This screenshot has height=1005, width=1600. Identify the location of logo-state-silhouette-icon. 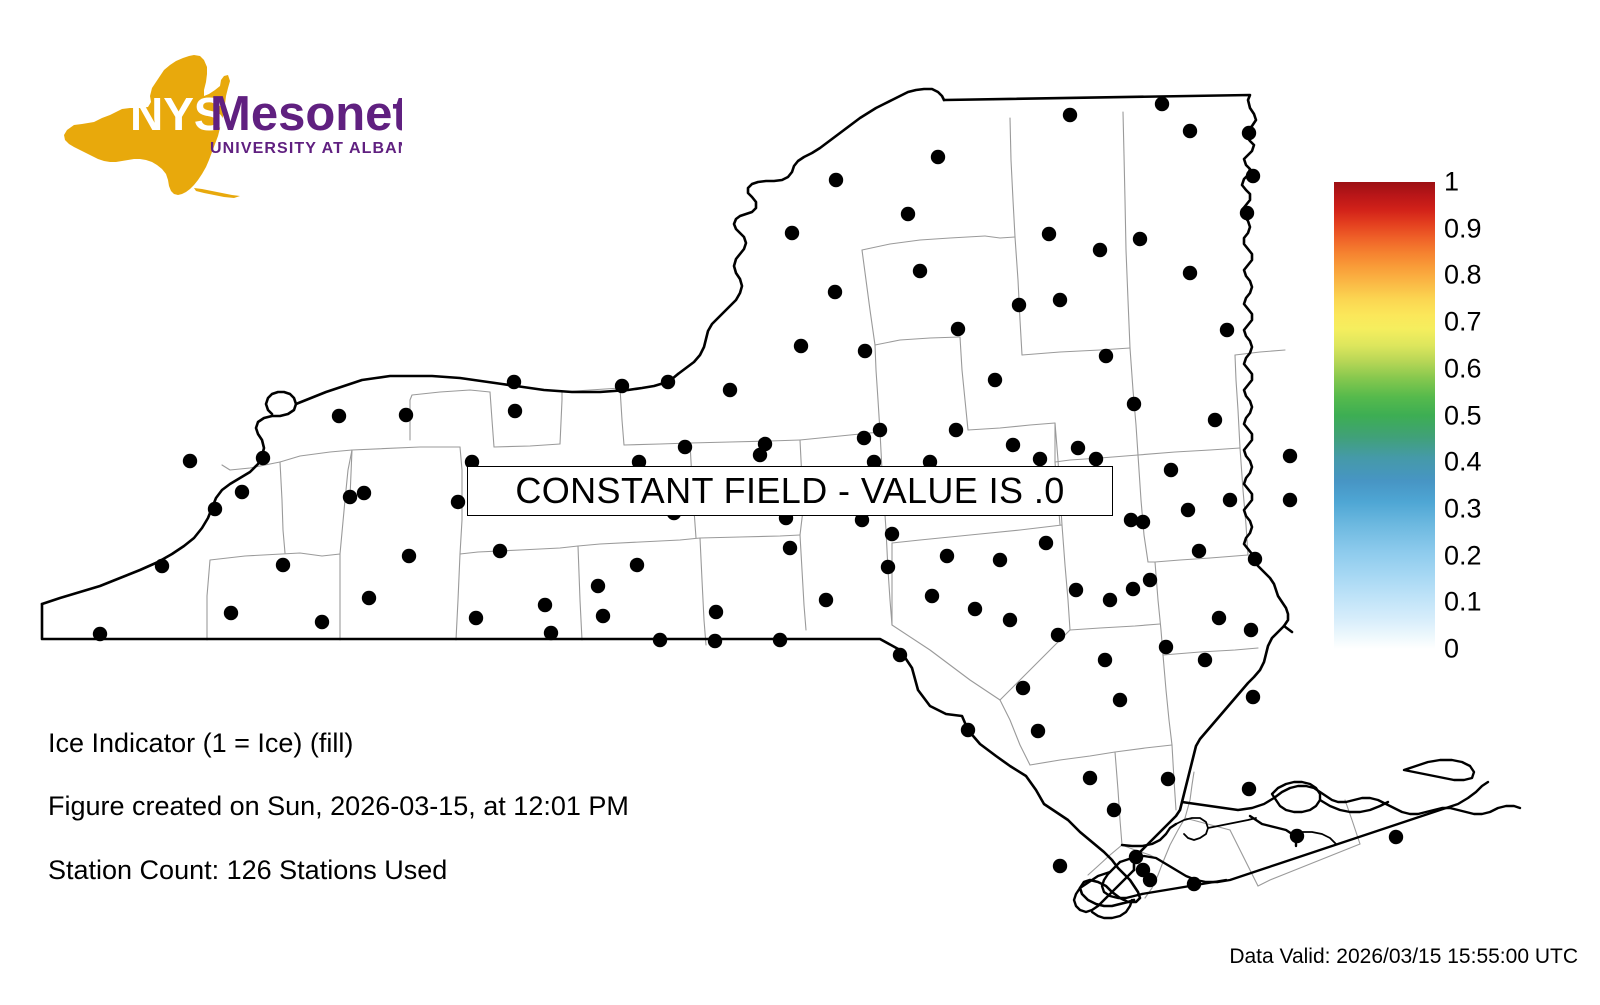
(152, 126).